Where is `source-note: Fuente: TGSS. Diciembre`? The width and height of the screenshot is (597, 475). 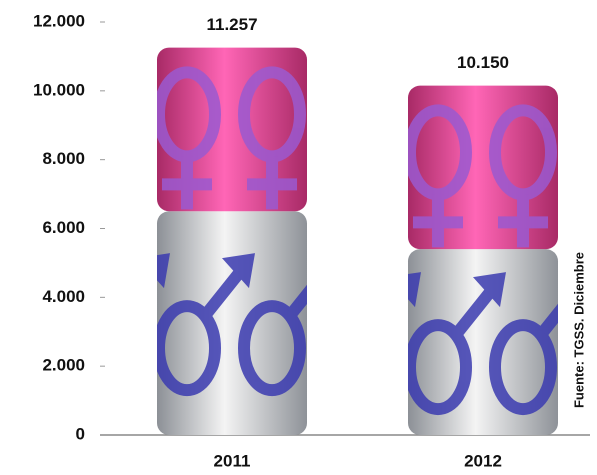 source-note: Fuente: TGSS. Diciembre is located at coordinates (578, 330).